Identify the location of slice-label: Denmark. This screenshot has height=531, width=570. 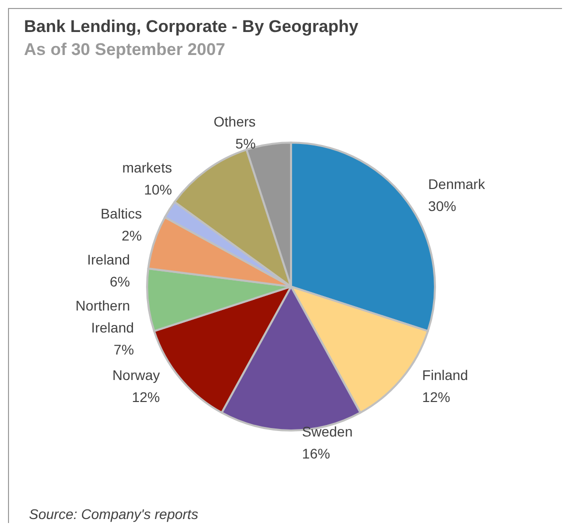
(457, 184).